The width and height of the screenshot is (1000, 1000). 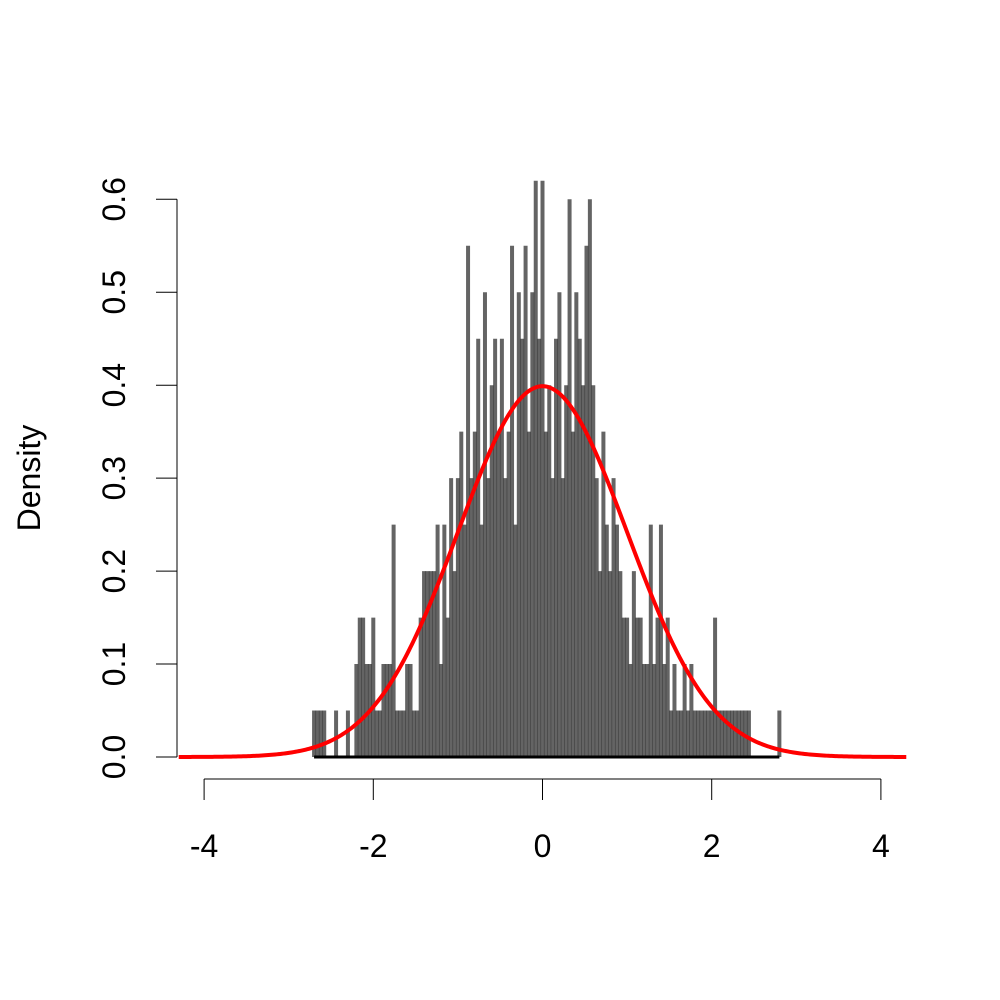 What do you see at coordinates (204, 846) in the screenshot?
I see `x-tick-label: -4` at bounding box center [204, 846].